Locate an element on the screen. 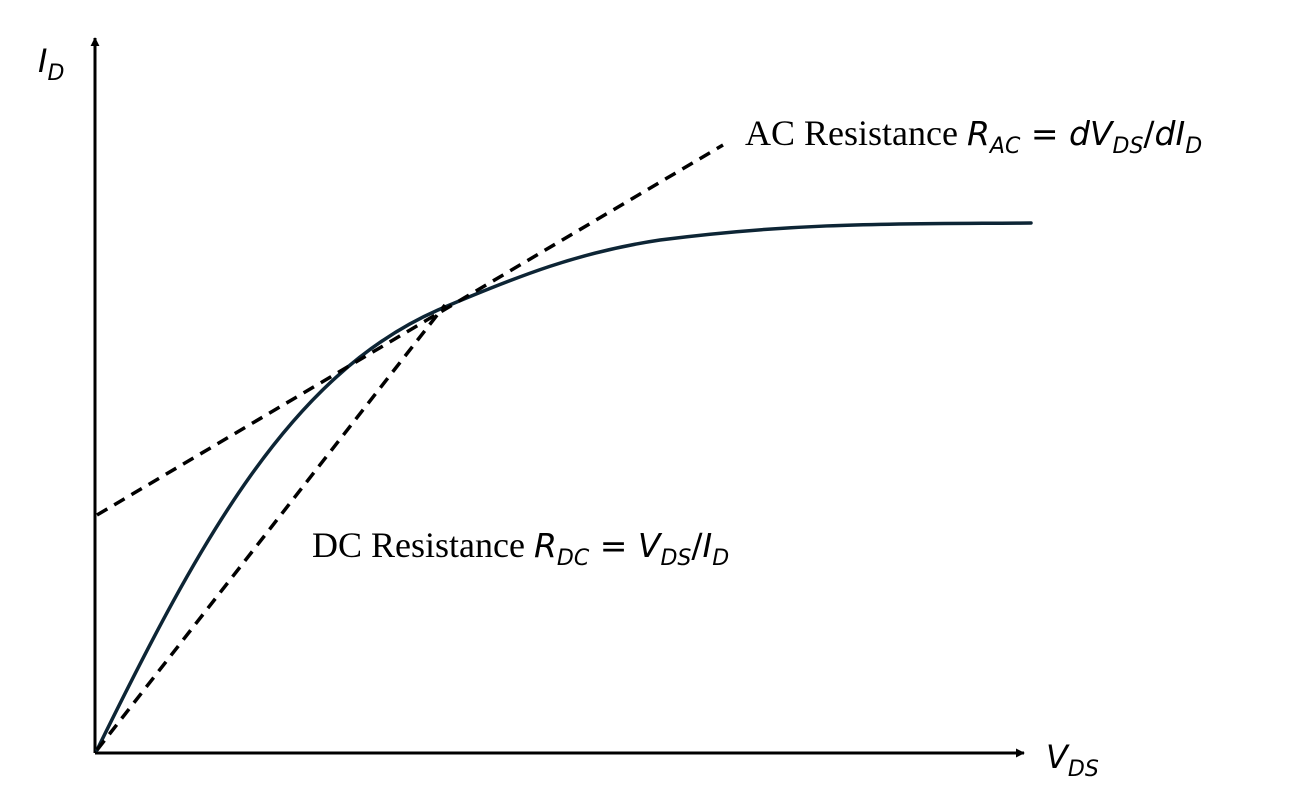 This screenshot has width=1306, height=809. dc-resistance-line is located at coordinates (271, 527).